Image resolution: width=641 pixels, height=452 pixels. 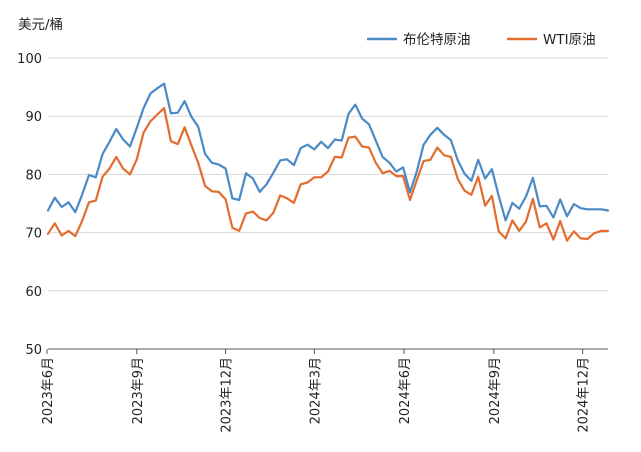 What do you see at coordinates (33, 117) in the screenshot?
I see `y-tick-label: 90` at bounding box center [33, 117].